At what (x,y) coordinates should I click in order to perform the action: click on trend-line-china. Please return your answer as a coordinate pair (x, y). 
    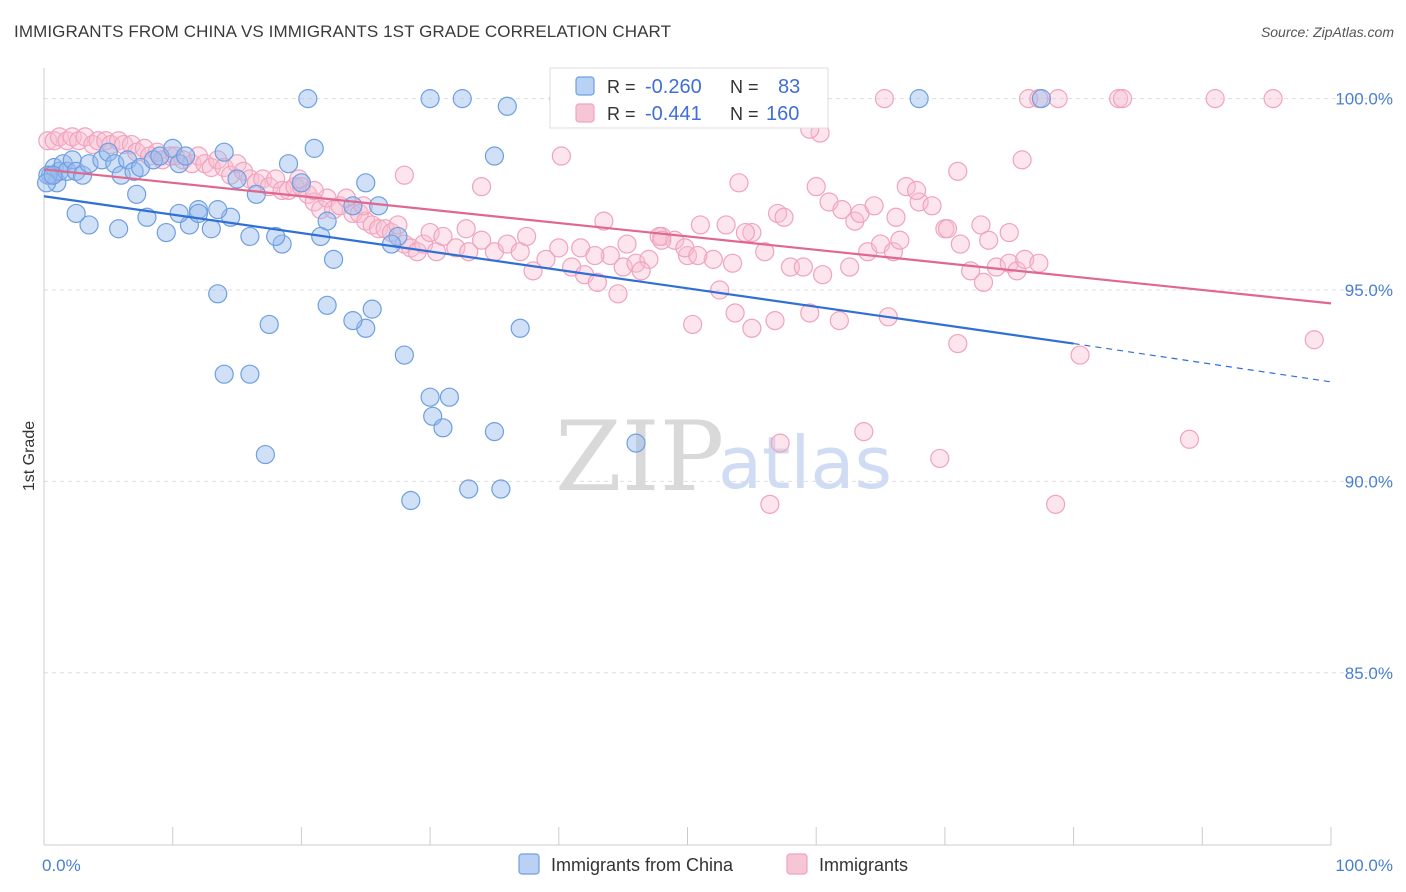
    Looking at the image, I should click on (558, 270).